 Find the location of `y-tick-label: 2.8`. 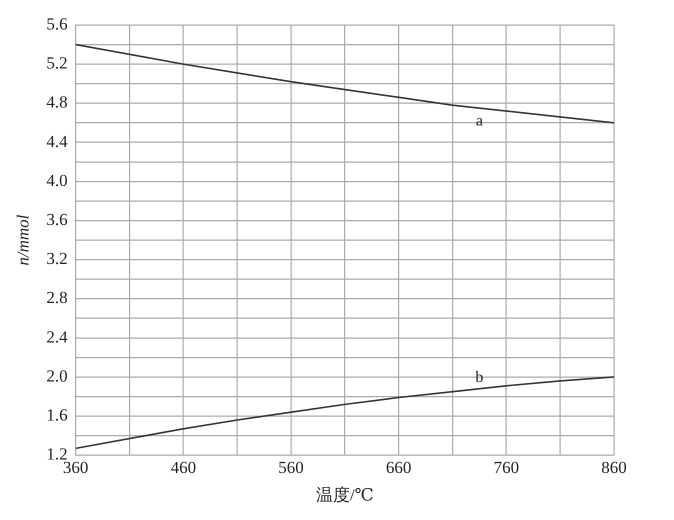

y-tick-label: 2.8 is located at coordinates (57, 298).